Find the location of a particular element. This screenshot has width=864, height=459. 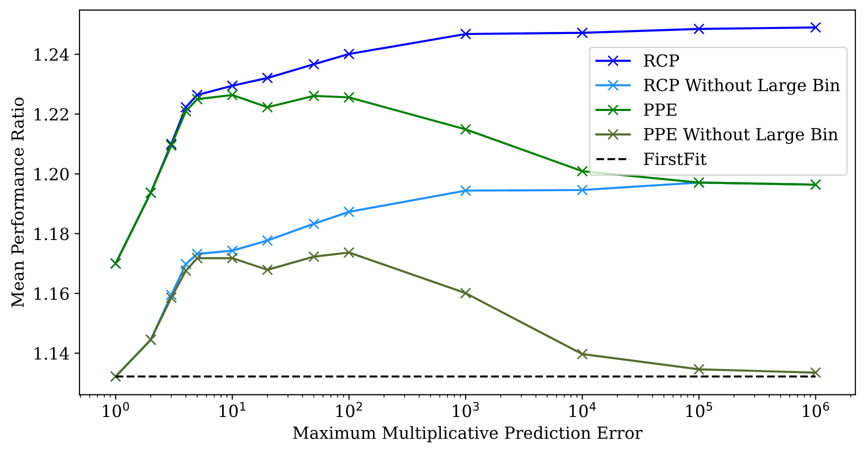

y-tick-label: 1.16 is located at coordinates (51, 293).